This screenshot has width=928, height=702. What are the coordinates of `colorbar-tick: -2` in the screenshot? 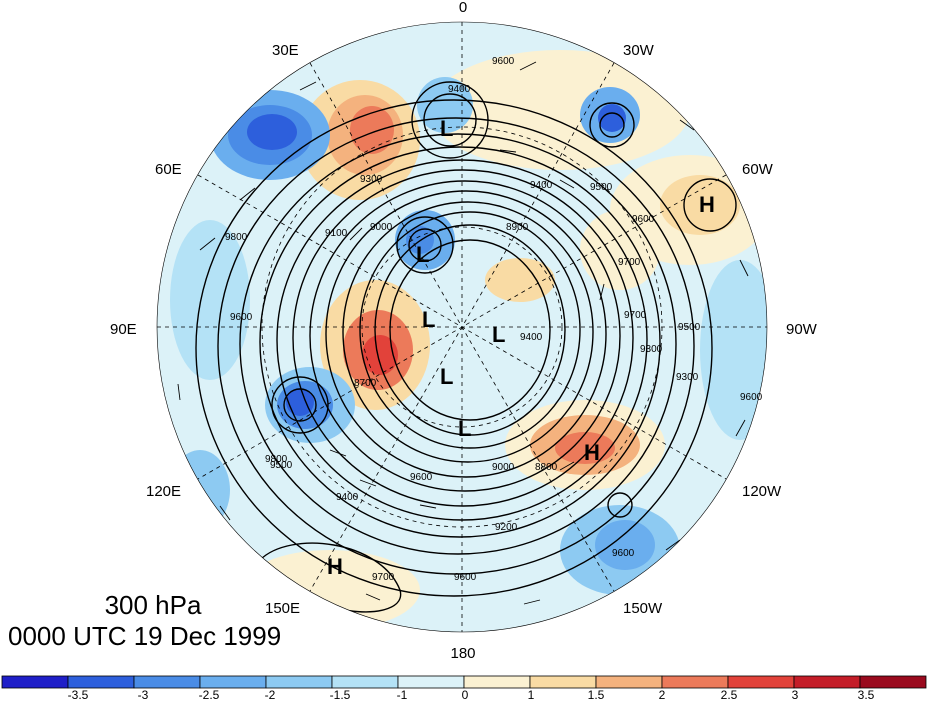 It's located at (270, 695).